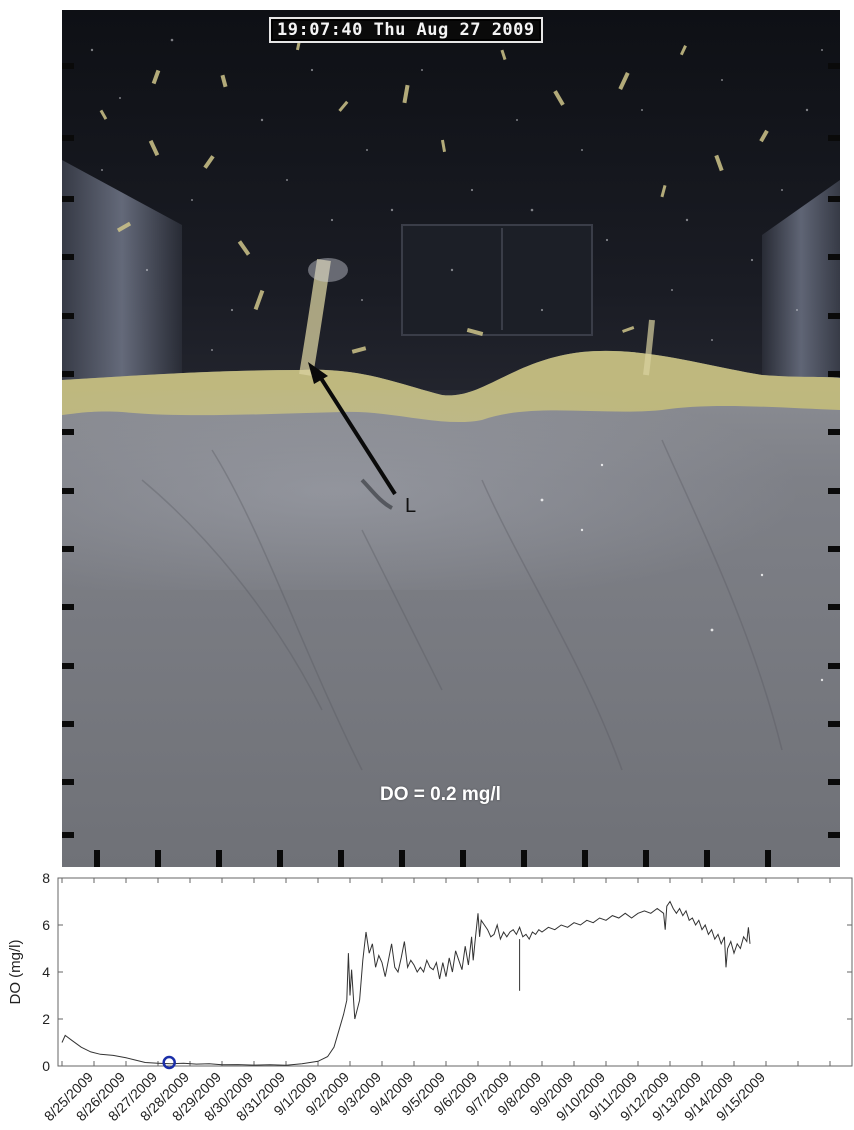 The width and height of the screenshot is (854, 1130). I want to click on series-layer, so click(406, 983).